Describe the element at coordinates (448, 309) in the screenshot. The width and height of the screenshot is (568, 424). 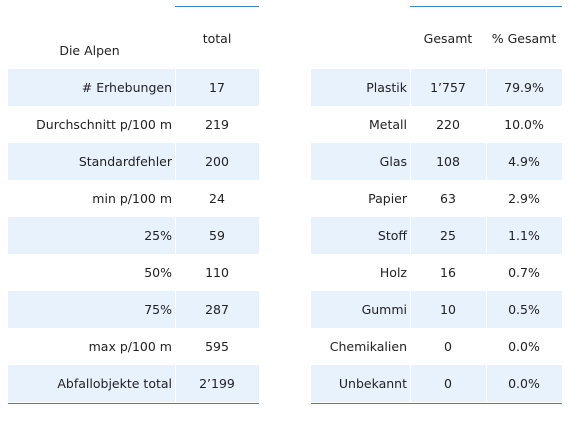
I see `right-row-gesamt: 10` at that location.